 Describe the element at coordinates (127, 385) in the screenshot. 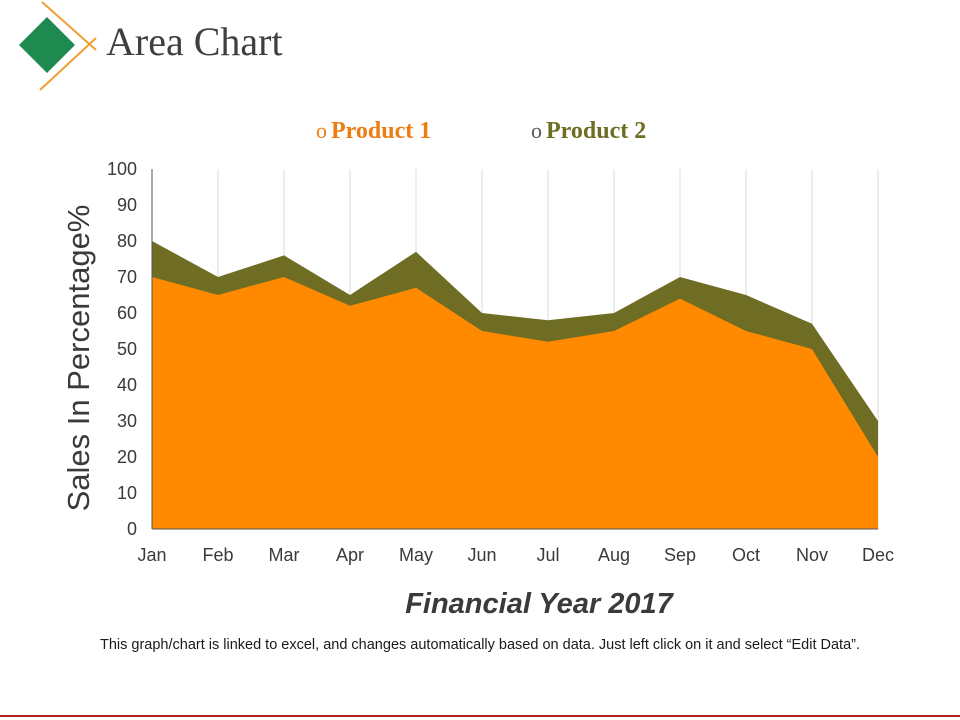

I see `y-tick-label-40: 40` at that location.